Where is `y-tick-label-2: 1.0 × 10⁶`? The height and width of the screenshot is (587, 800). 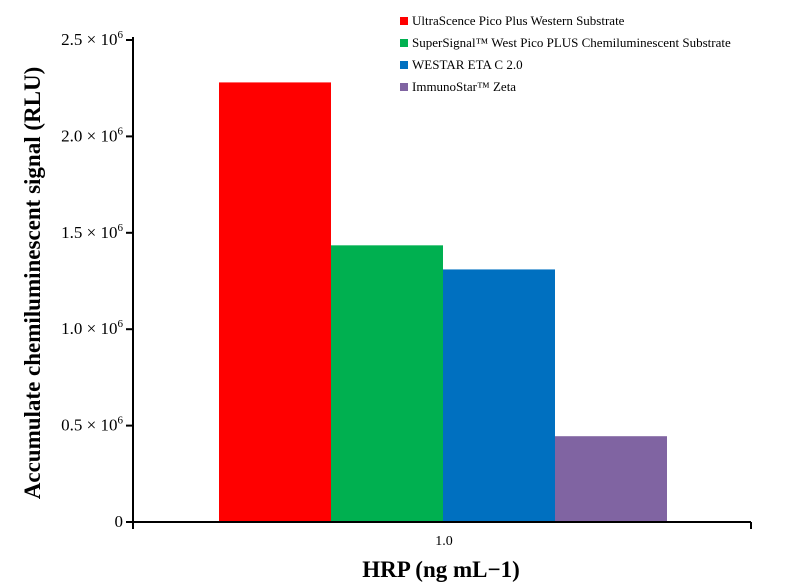 y-tick-label-2: 1.0 × 10⁶ is located at coordinates (92, 328).